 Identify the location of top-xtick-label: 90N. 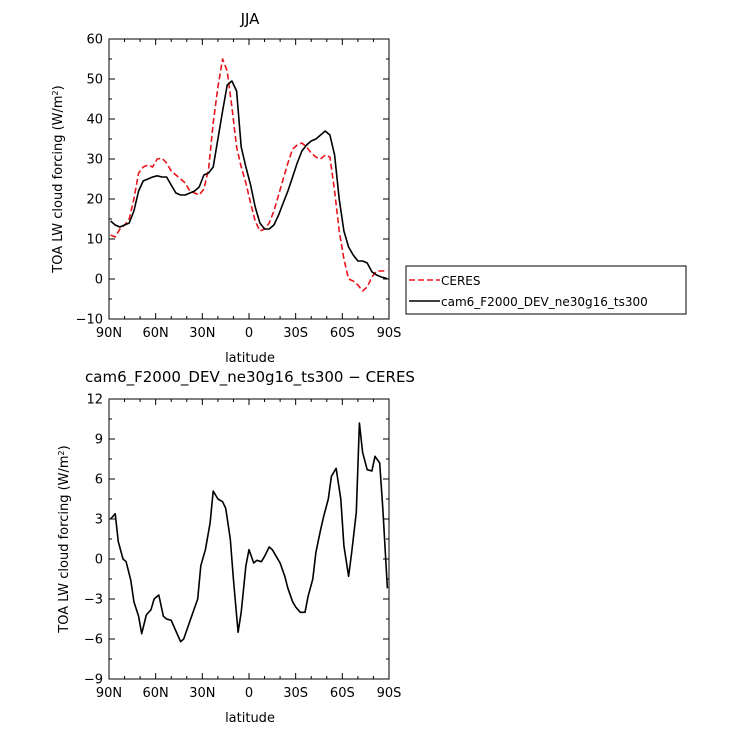
(109, 333).